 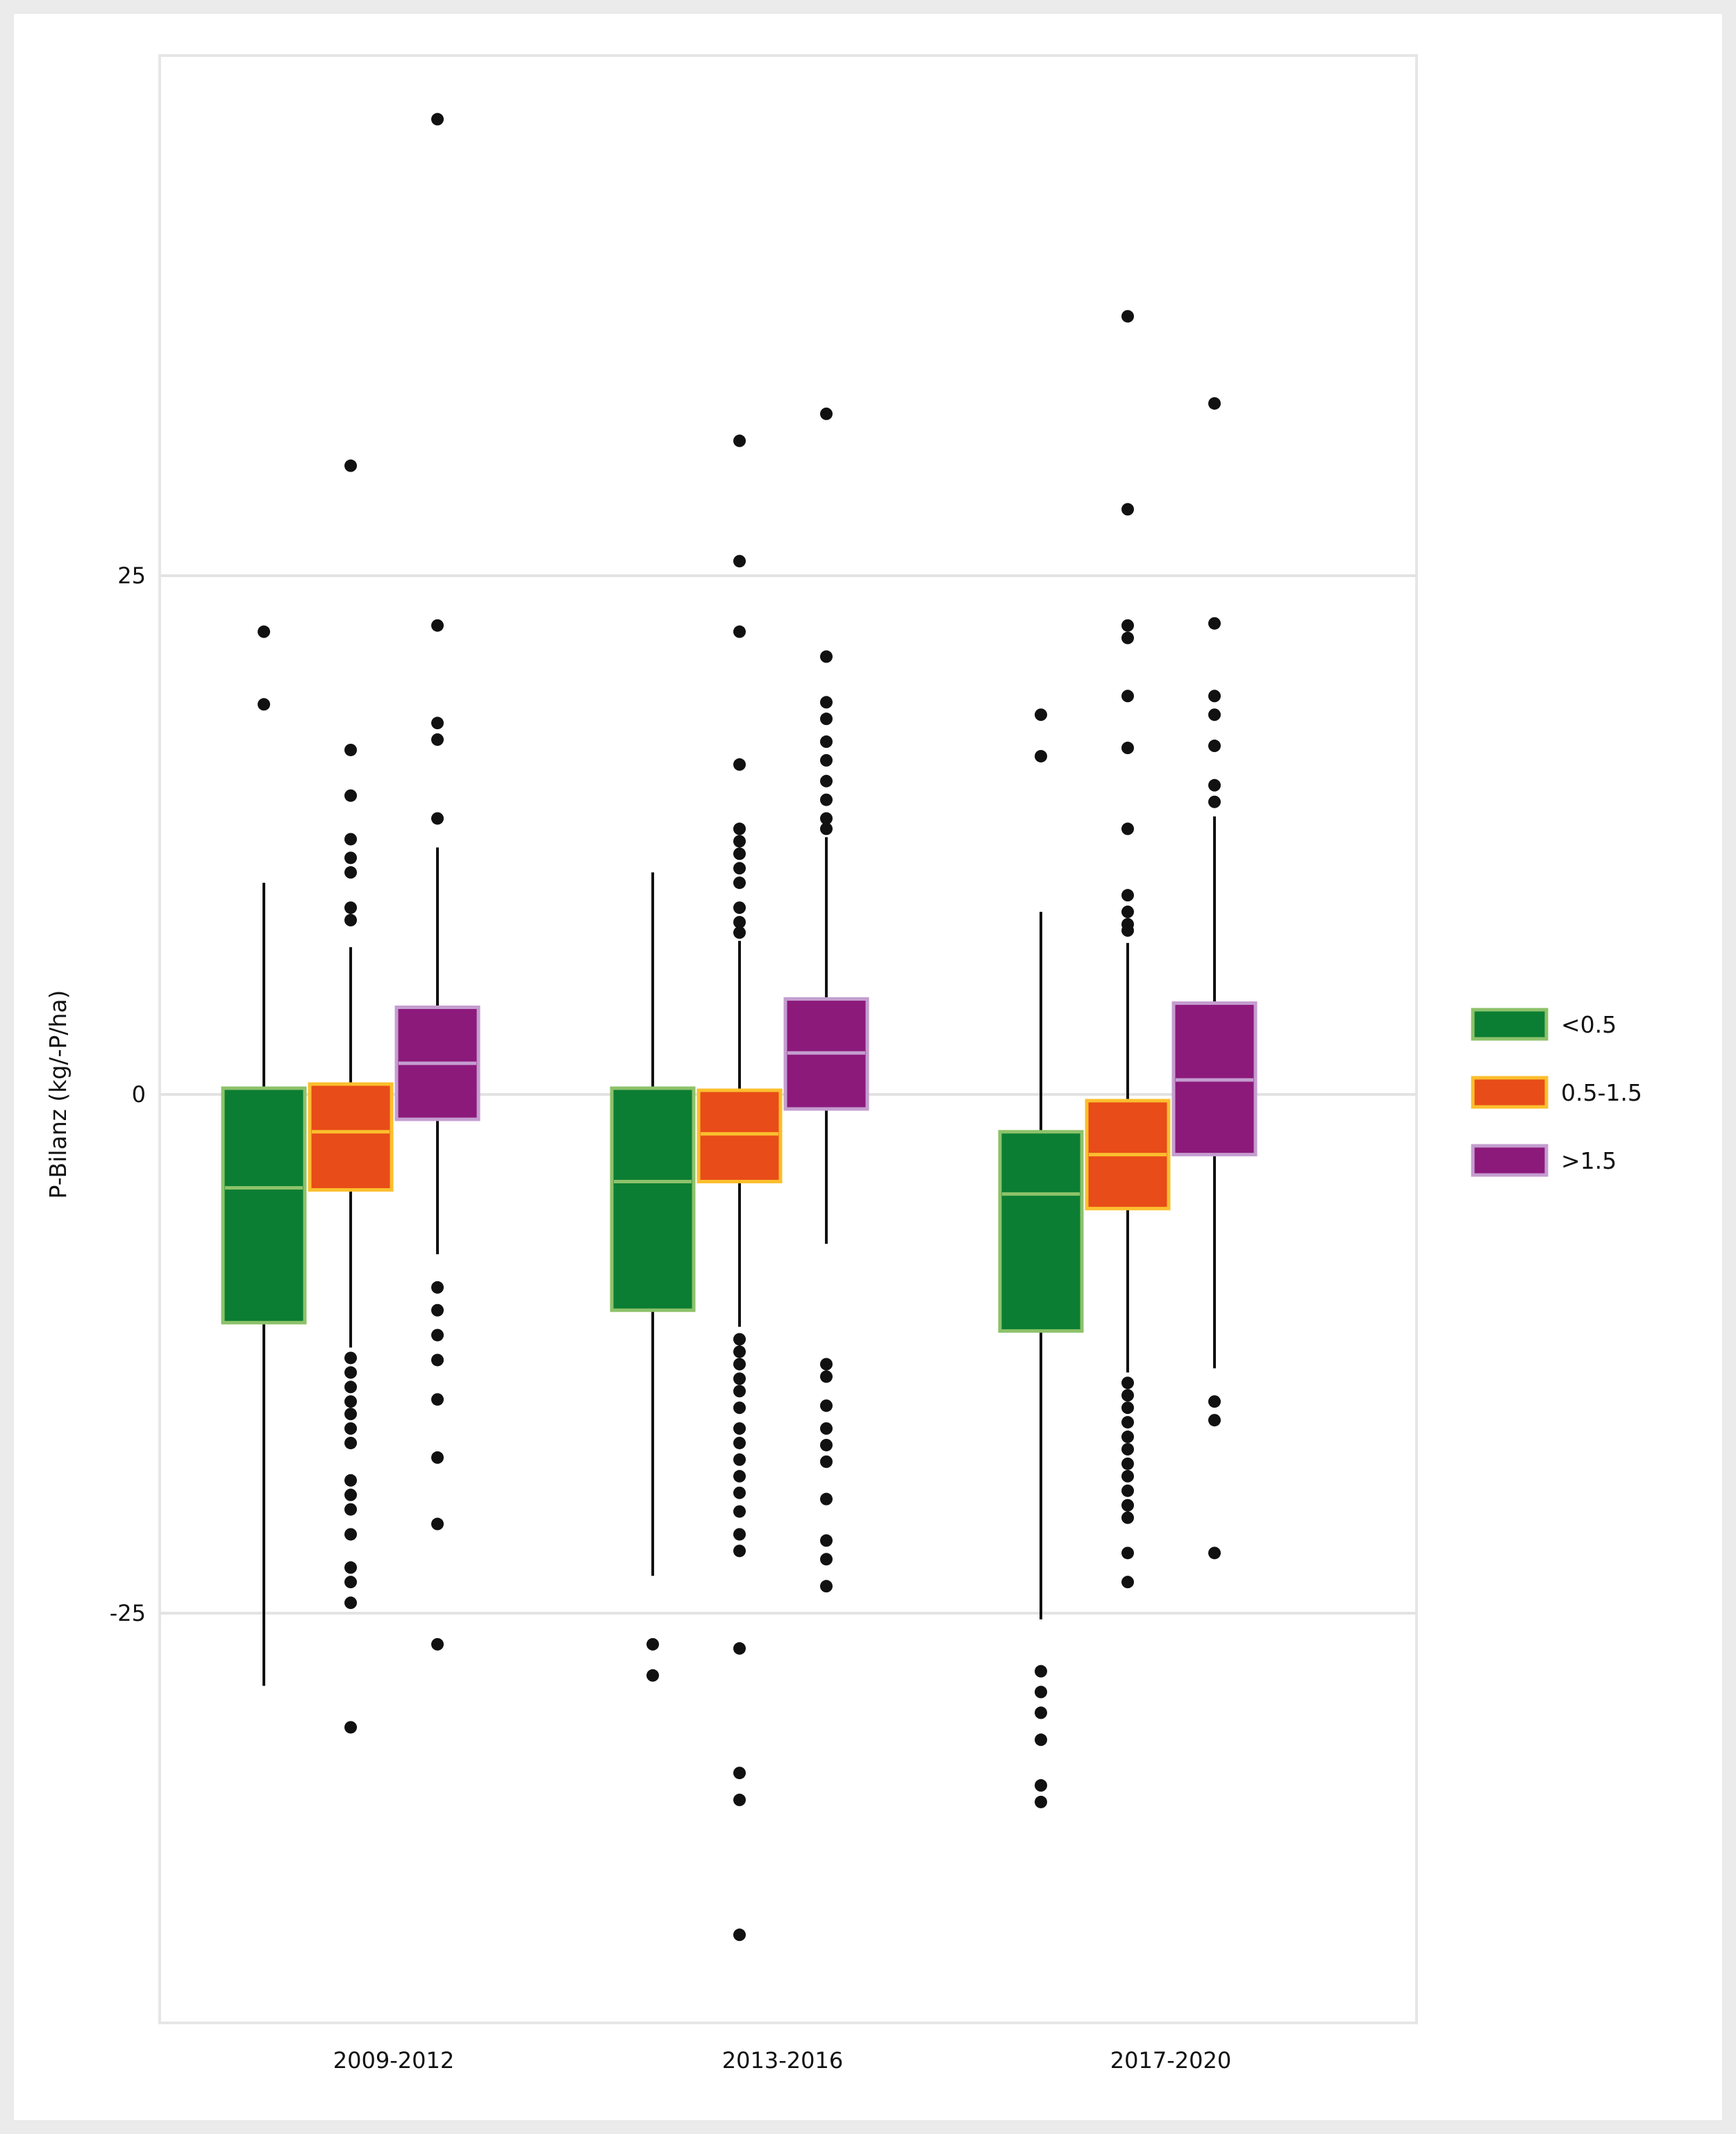 I want to click on legend-label: 0.5-1.5, so click(x=1601, y=1092).